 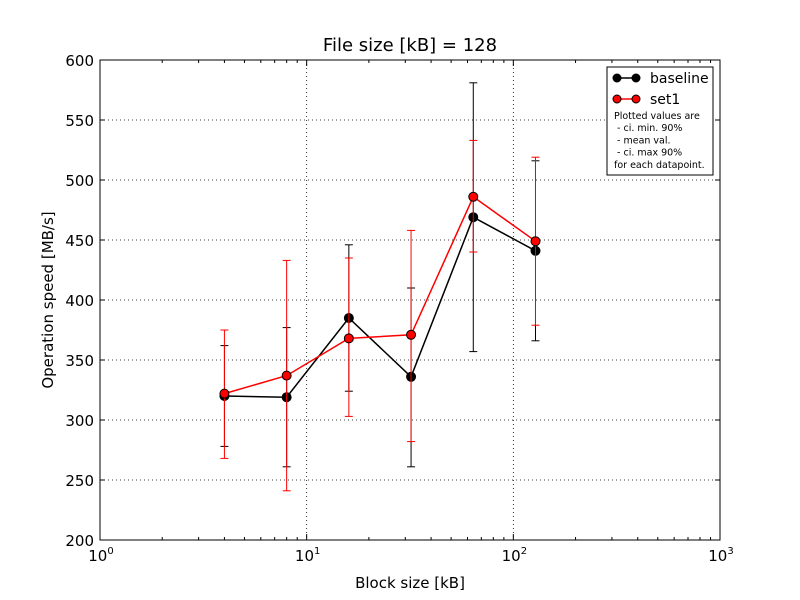 What do you see at coordinates (648, 128) in the screenshot?
I see `legend-note-line: - ci. min. 90%` at bounding box center [648, 128].